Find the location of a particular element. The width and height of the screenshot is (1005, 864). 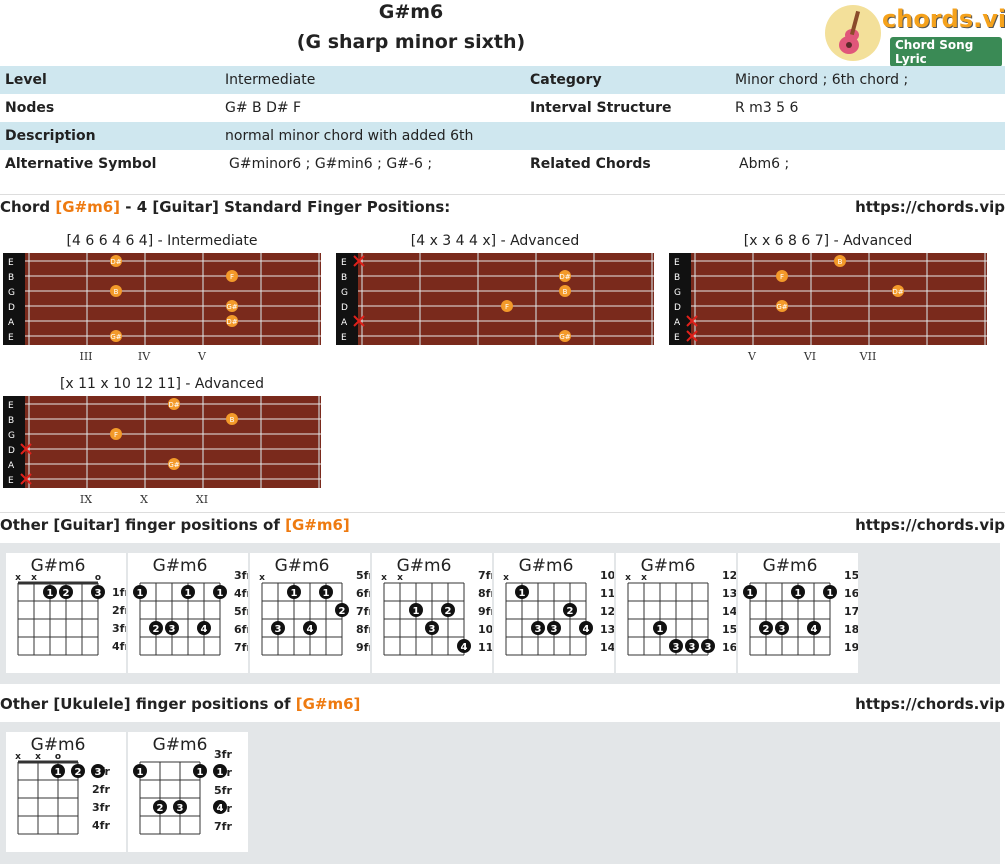

fret-number: 4fr is located at coordinates (241, 593).